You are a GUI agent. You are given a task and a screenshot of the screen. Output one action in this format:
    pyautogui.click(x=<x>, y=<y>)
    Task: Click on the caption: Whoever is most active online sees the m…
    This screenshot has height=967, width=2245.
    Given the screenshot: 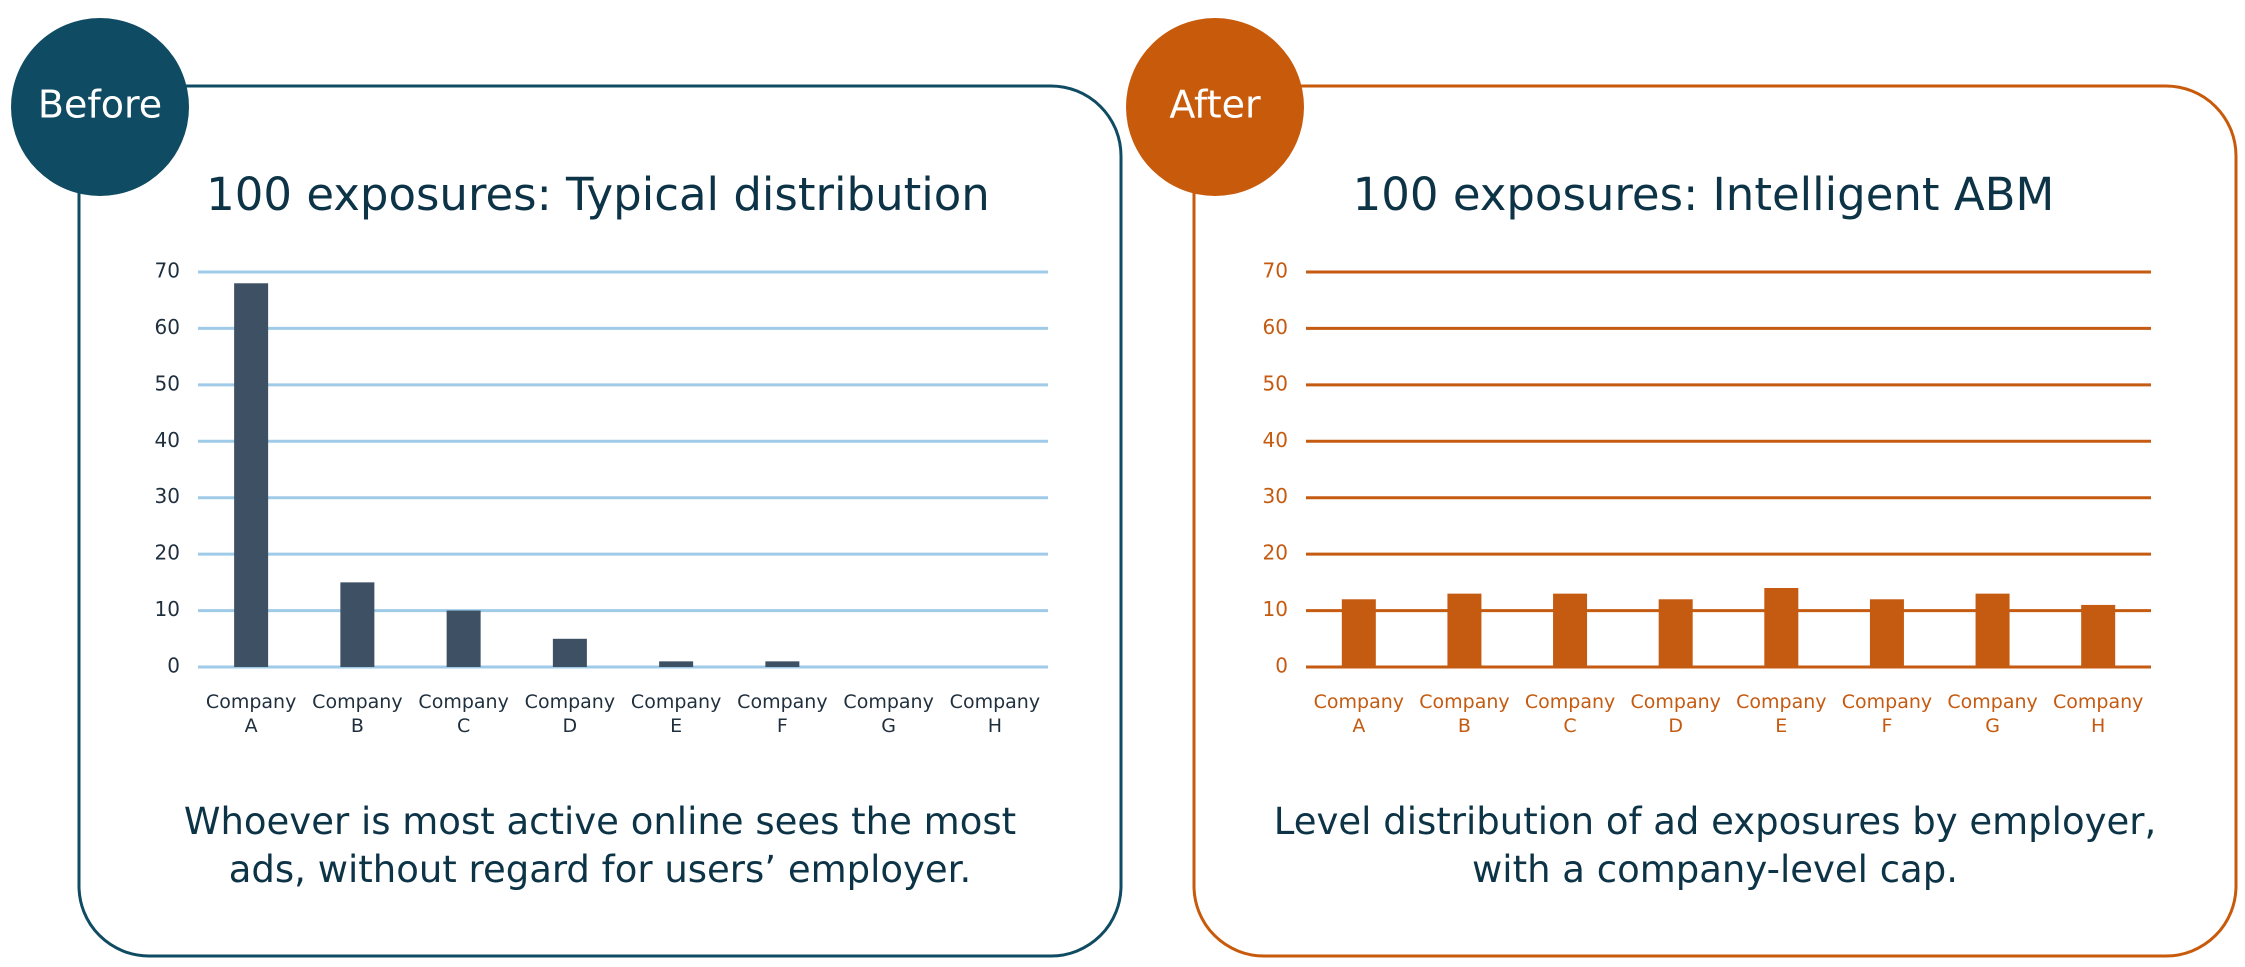 What is the action you would take?
    pyautogui.click(x=600, y=845)
    